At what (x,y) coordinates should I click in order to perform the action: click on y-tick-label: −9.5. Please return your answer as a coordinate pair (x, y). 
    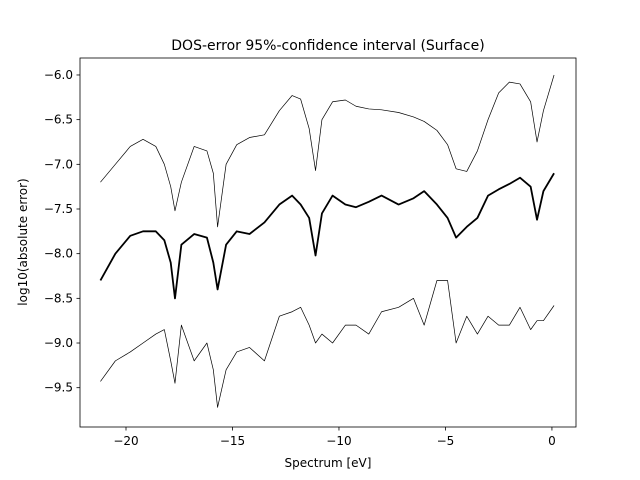
    Looking at the image, I should click on (58, 388).